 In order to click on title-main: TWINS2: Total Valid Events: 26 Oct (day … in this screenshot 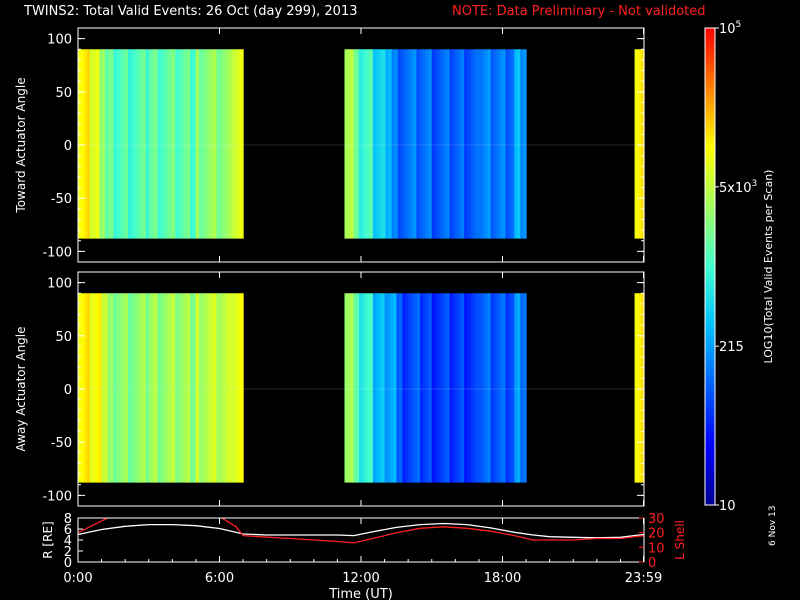, I will do `click(191, 11)`.